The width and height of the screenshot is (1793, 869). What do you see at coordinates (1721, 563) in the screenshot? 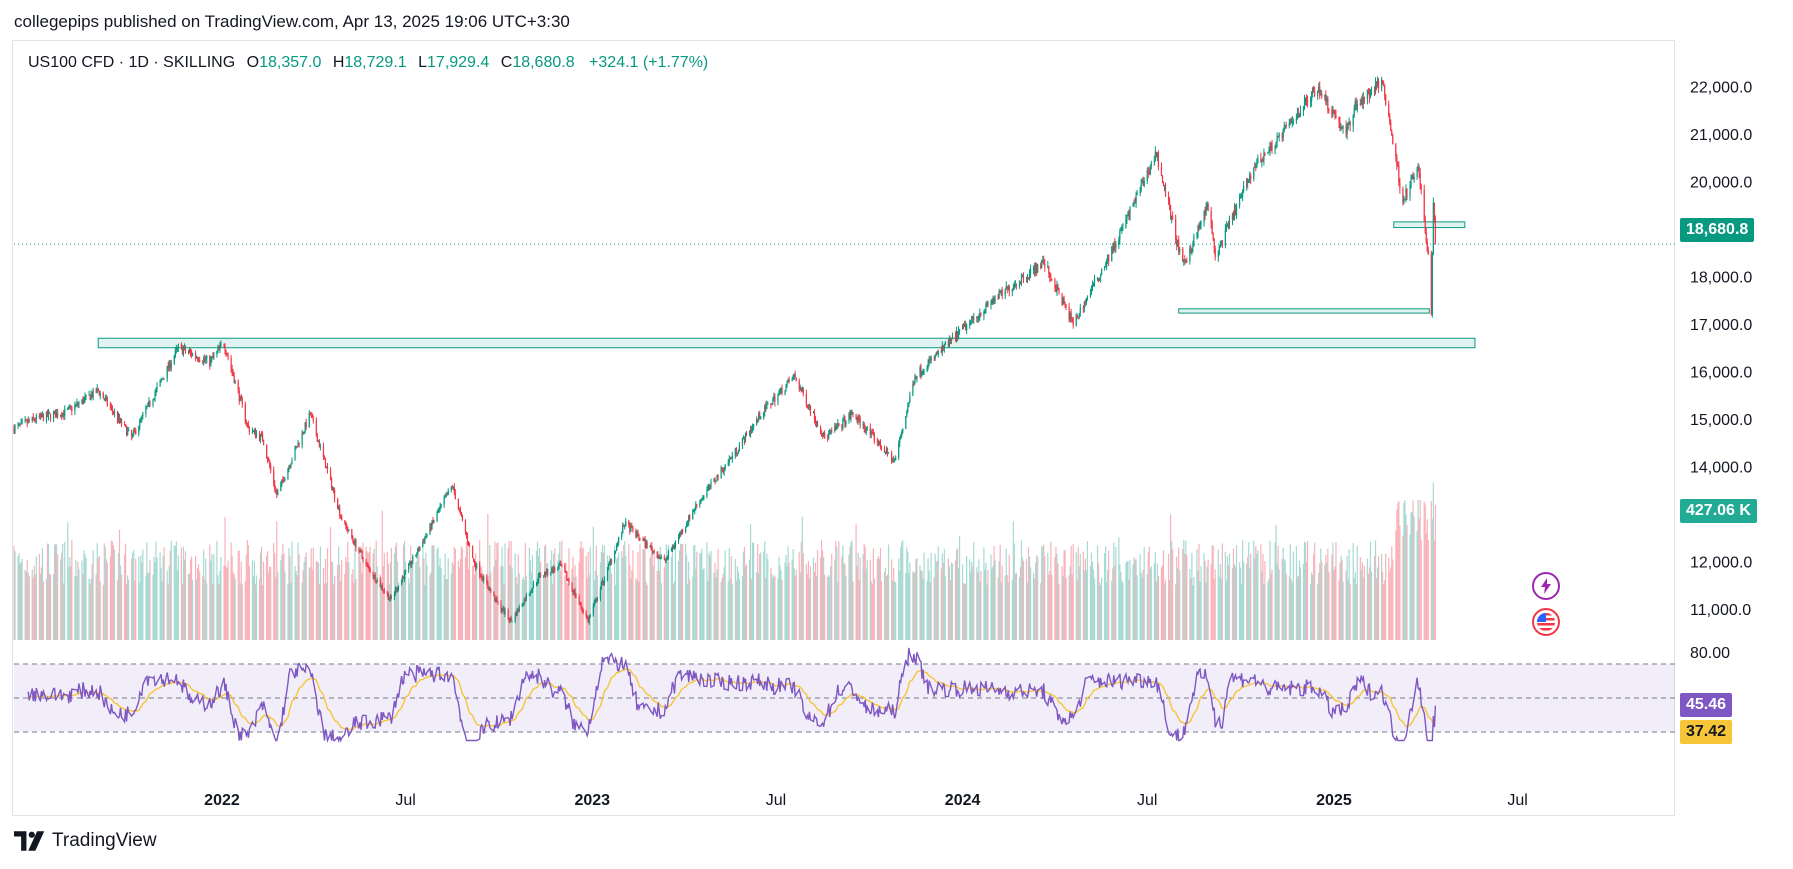
I see `price-tick-label: 12,000.0` at bounding box center [1721, 563].